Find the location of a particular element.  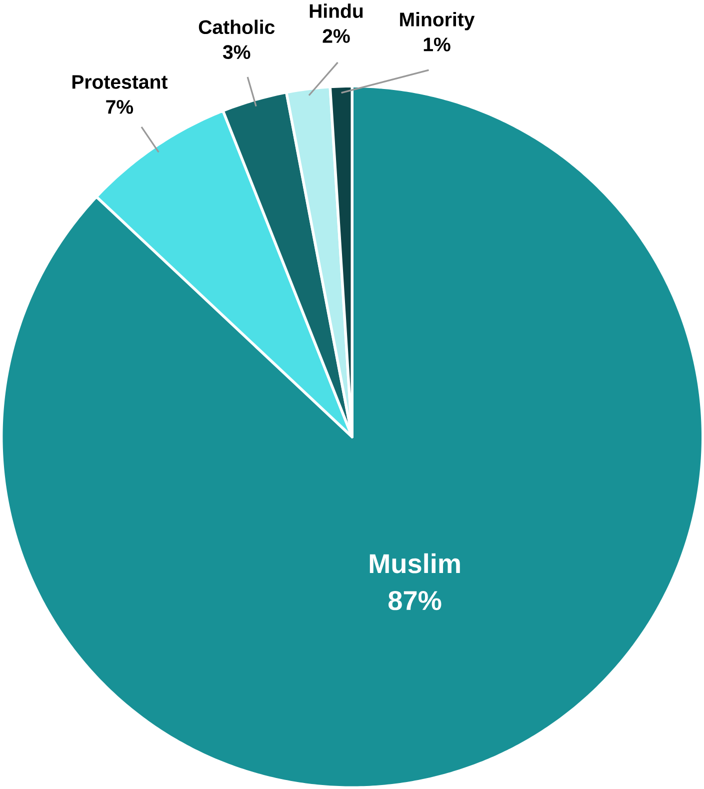

data-label: 2% is located at coordinates (336, 36).